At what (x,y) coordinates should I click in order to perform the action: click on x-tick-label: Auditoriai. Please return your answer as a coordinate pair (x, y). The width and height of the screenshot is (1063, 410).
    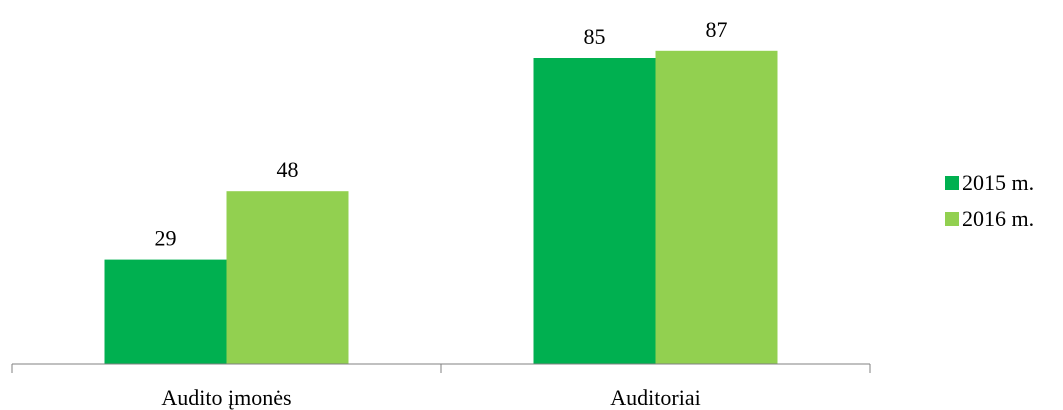
    Looking at the image, I should click on (655, 397).